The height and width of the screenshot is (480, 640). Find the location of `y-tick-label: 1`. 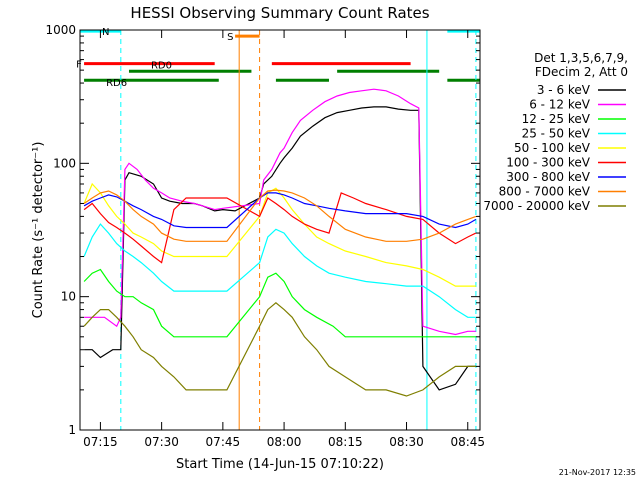

y-tick-label: 1 is located at coordinates (72, 430).